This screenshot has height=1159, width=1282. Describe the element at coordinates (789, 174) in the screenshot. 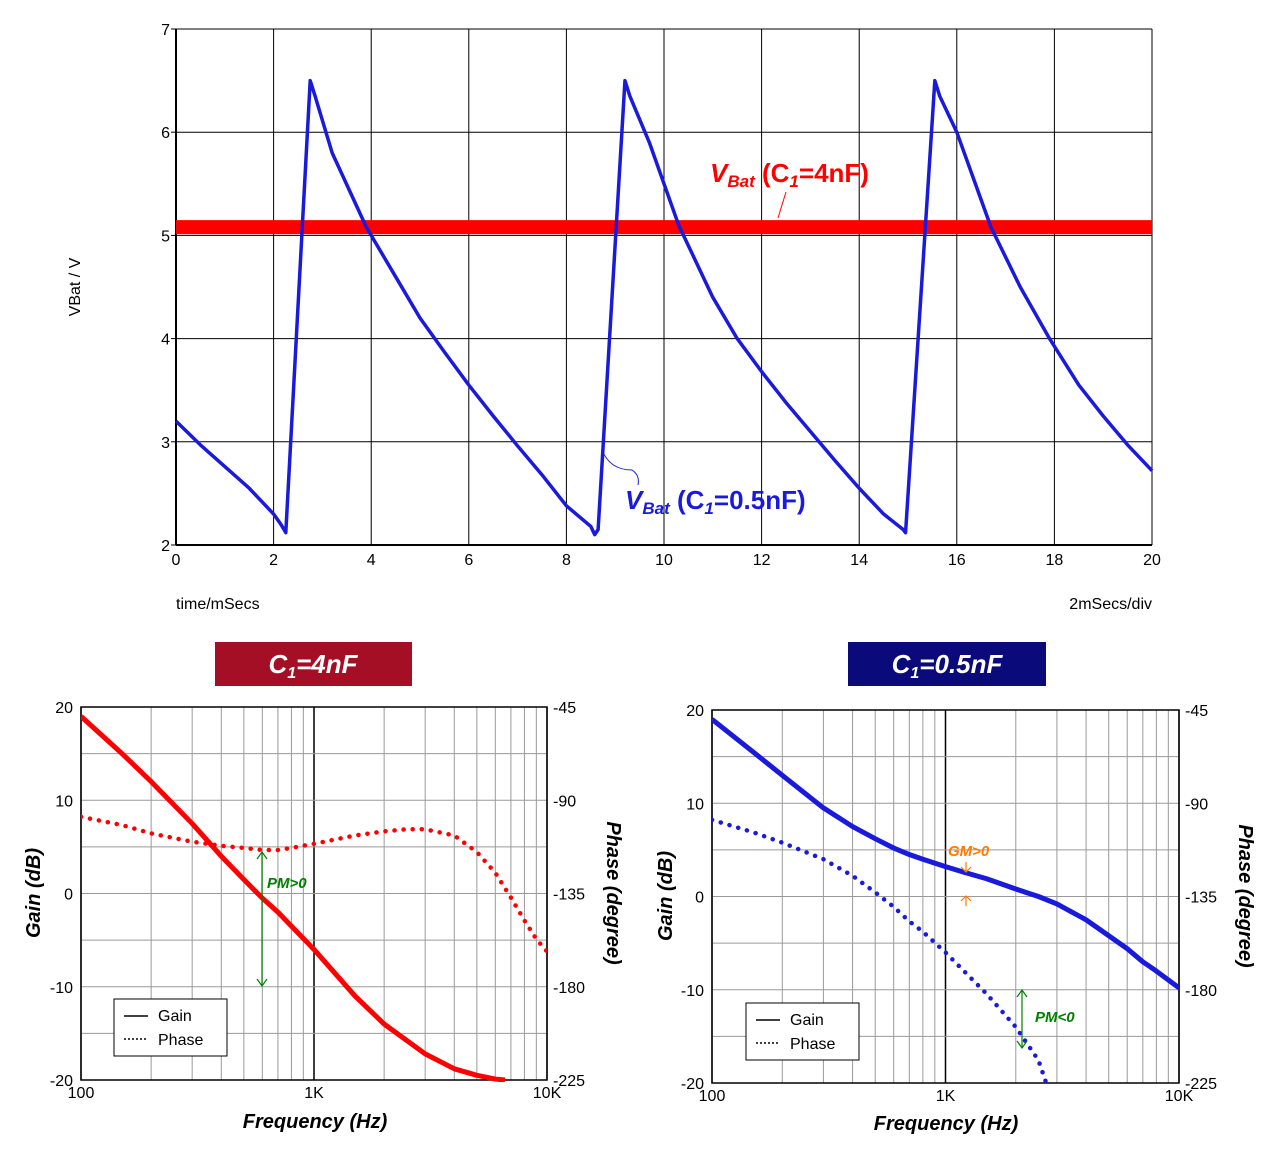

I see `red-series-label: VBat (C1=4nF)` at that location.